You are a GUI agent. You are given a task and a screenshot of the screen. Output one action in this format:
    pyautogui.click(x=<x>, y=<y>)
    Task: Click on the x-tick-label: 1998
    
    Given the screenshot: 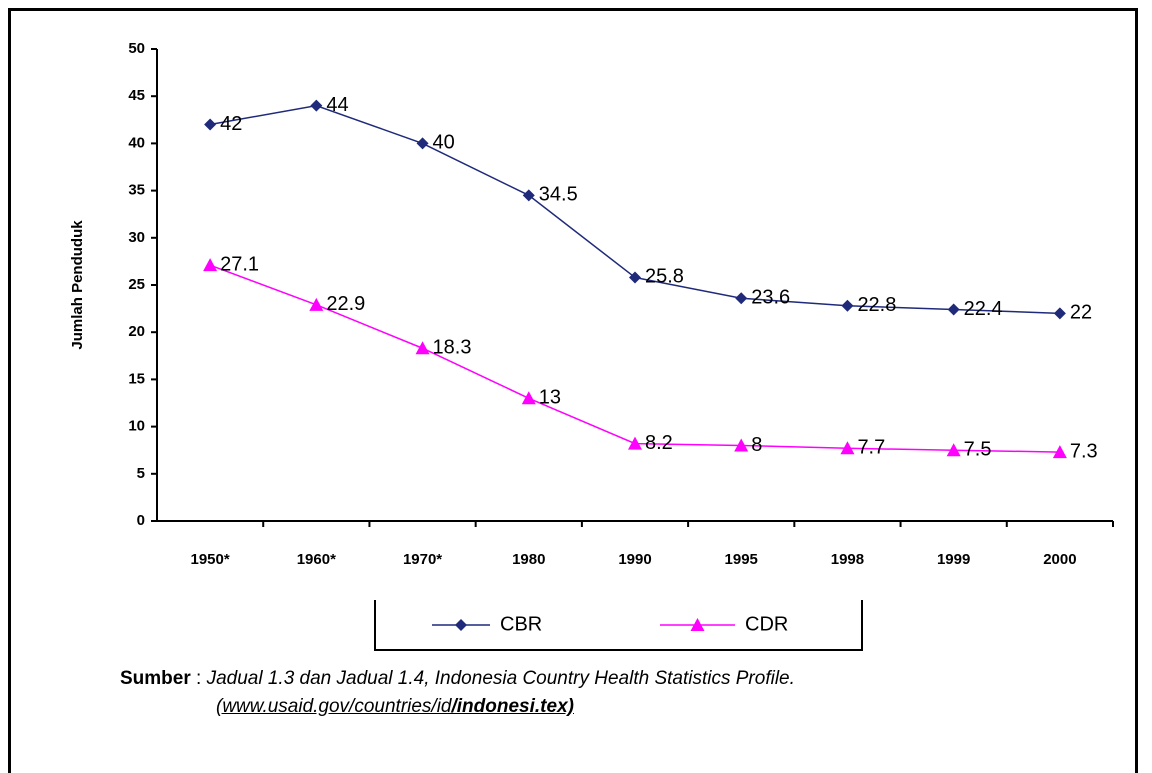 What is the action you would take?
    pyautogui.click(x=847, y=559)
    